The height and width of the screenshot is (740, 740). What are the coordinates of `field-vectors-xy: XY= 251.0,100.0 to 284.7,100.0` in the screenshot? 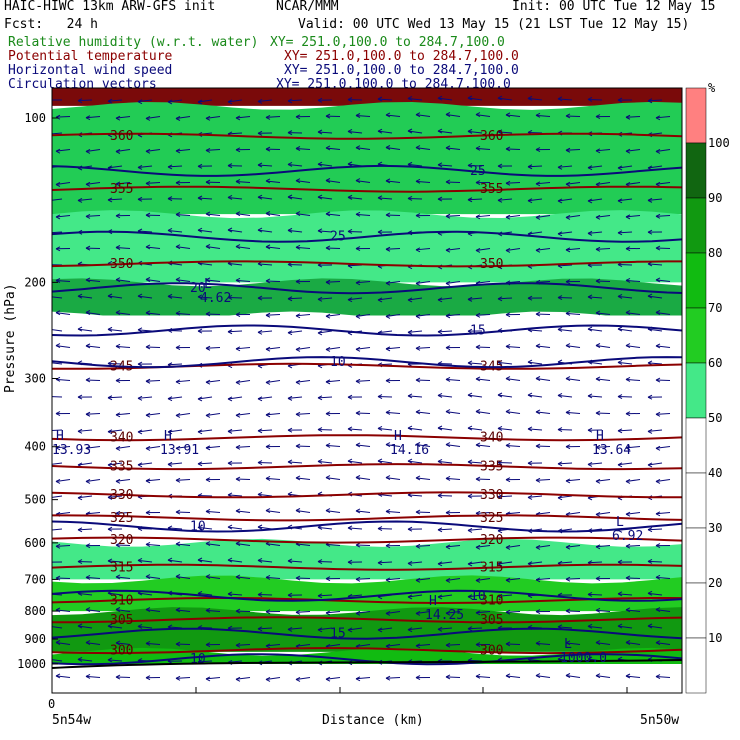 It's located at (393, 84).